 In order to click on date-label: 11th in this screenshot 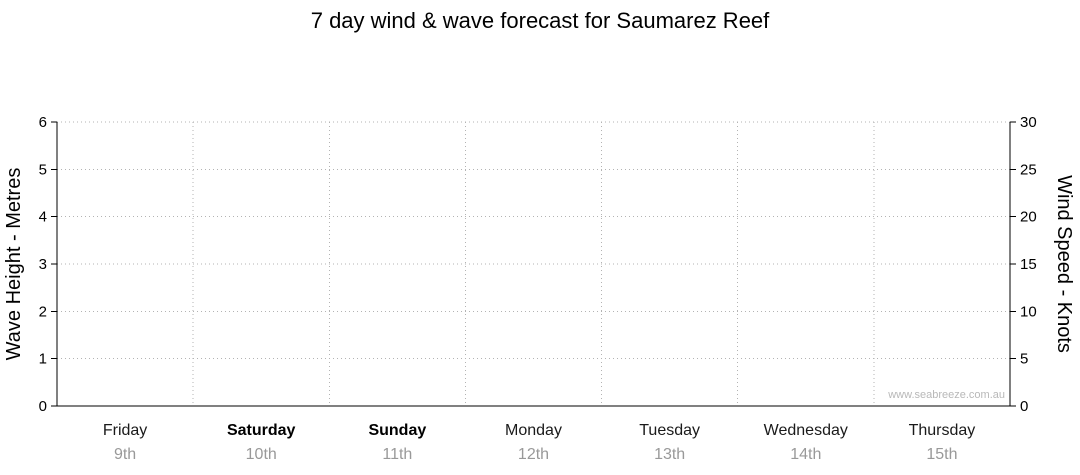, I will do `click(397, 454)`.